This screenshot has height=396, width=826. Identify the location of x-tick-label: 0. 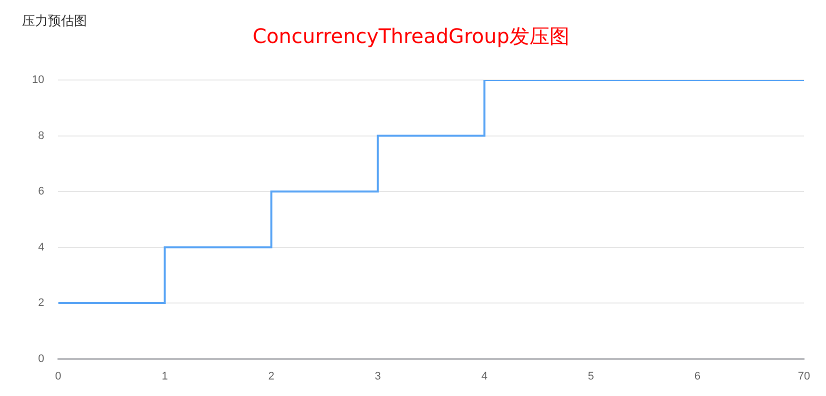
(58, 376).